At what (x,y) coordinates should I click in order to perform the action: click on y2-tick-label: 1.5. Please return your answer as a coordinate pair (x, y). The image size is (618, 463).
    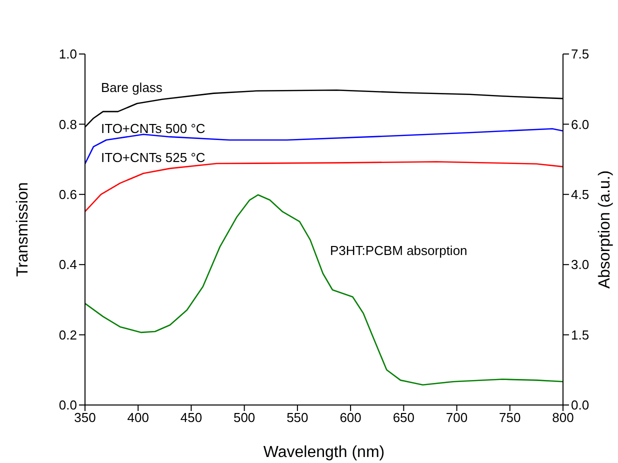
    Looking at the image, I should click on (580, 334).